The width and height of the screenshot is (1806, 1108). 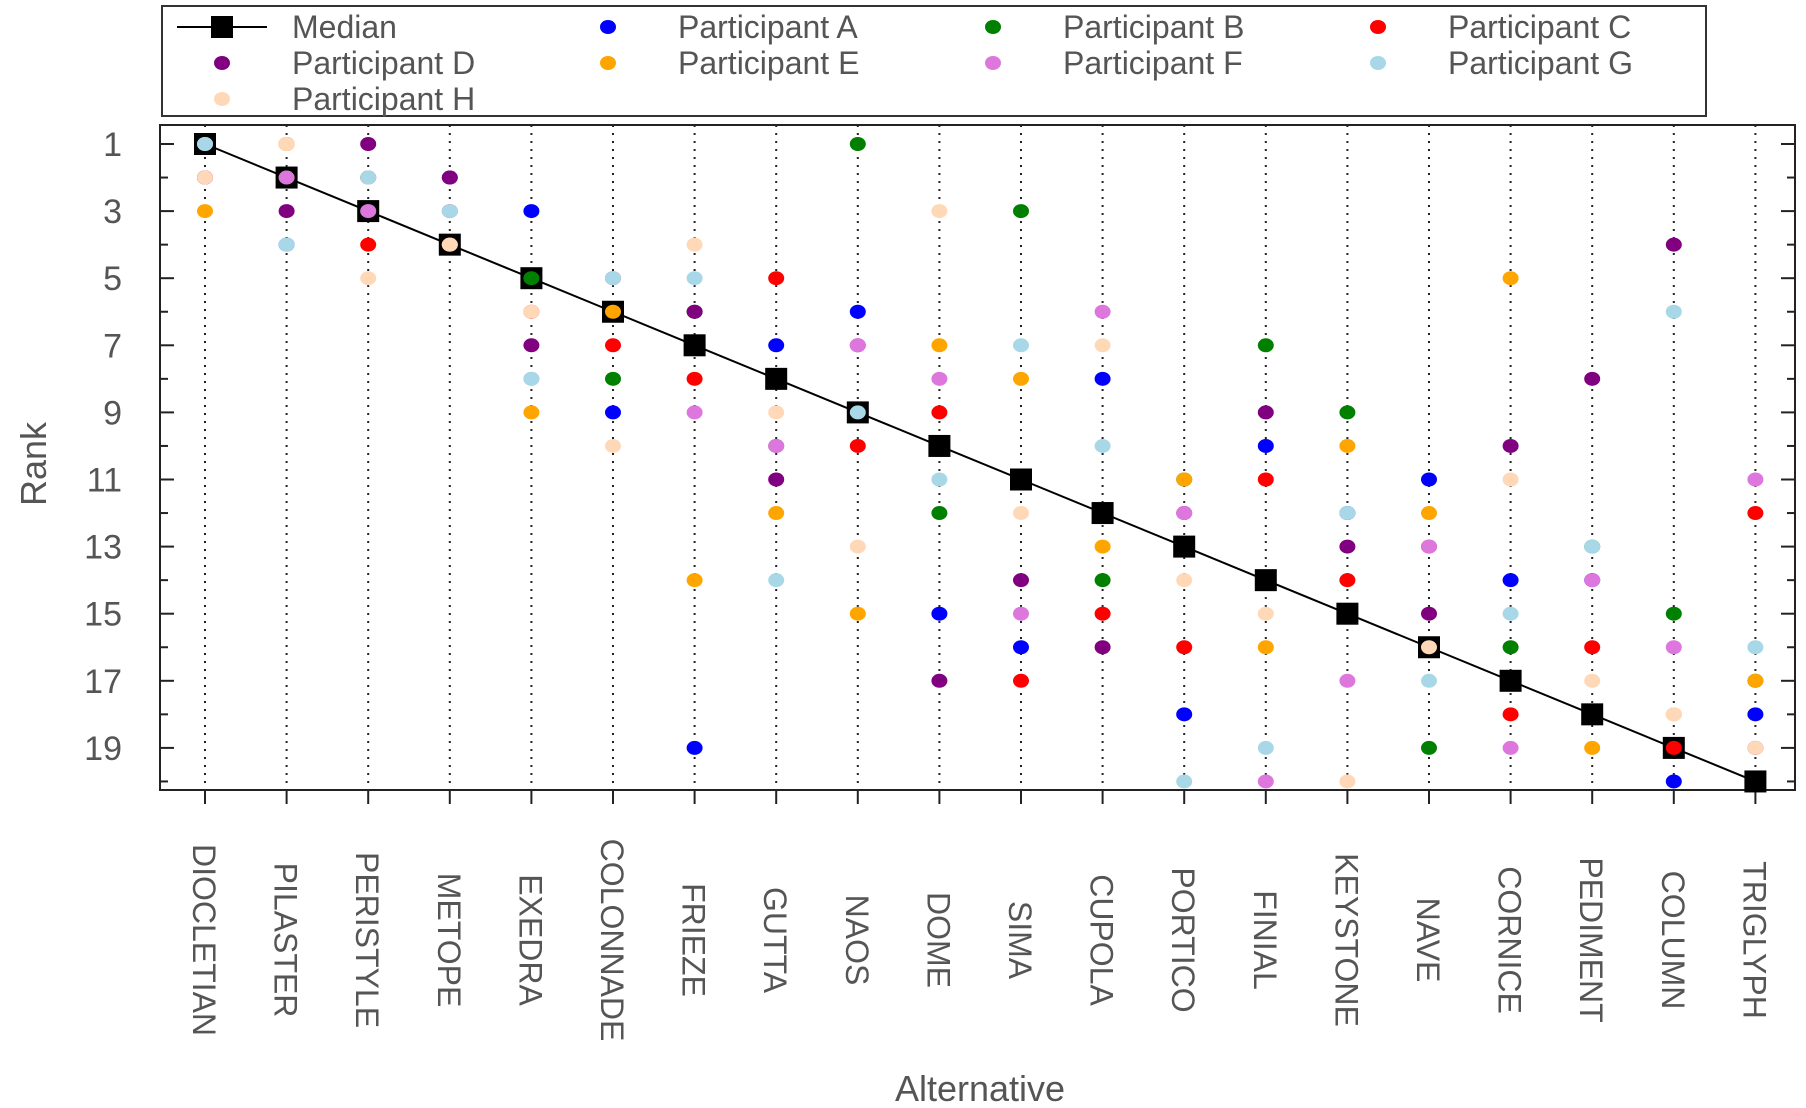 What do you see at coordinates (1592, 714) in the screenshot?
I see `point-median-pediment` at bounding box center [1592, 714].